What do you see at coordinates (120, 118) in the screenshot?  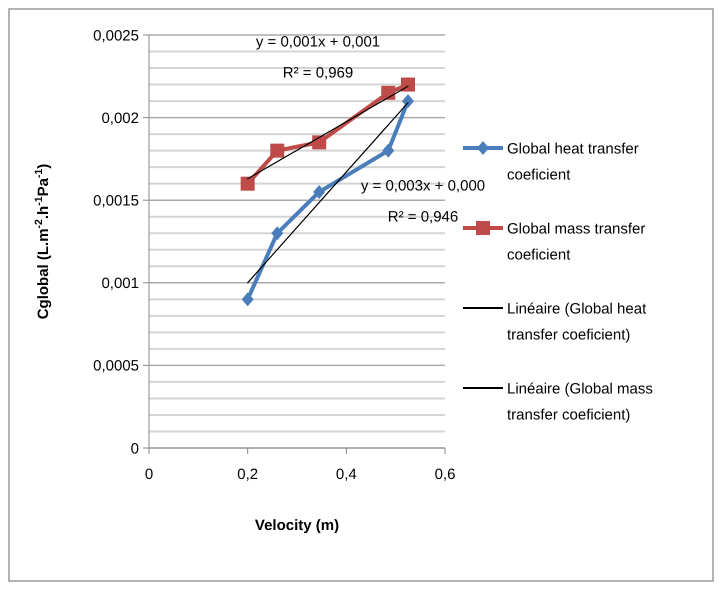 I see `y-tick-label: 0,002` at bounding box center [120, 118].